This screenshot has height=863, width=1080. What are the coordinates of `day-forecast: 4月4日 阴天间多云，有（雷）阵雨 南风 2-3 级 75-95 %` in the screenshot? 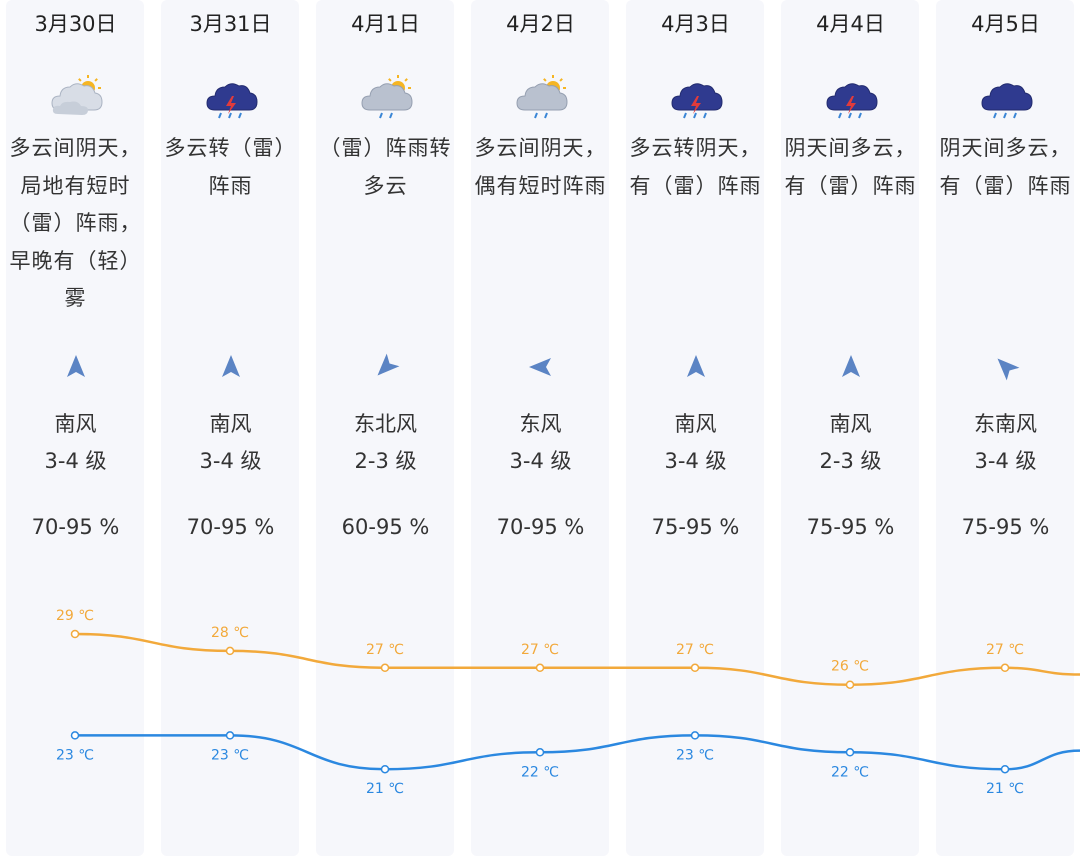 It's located at (850, 428).